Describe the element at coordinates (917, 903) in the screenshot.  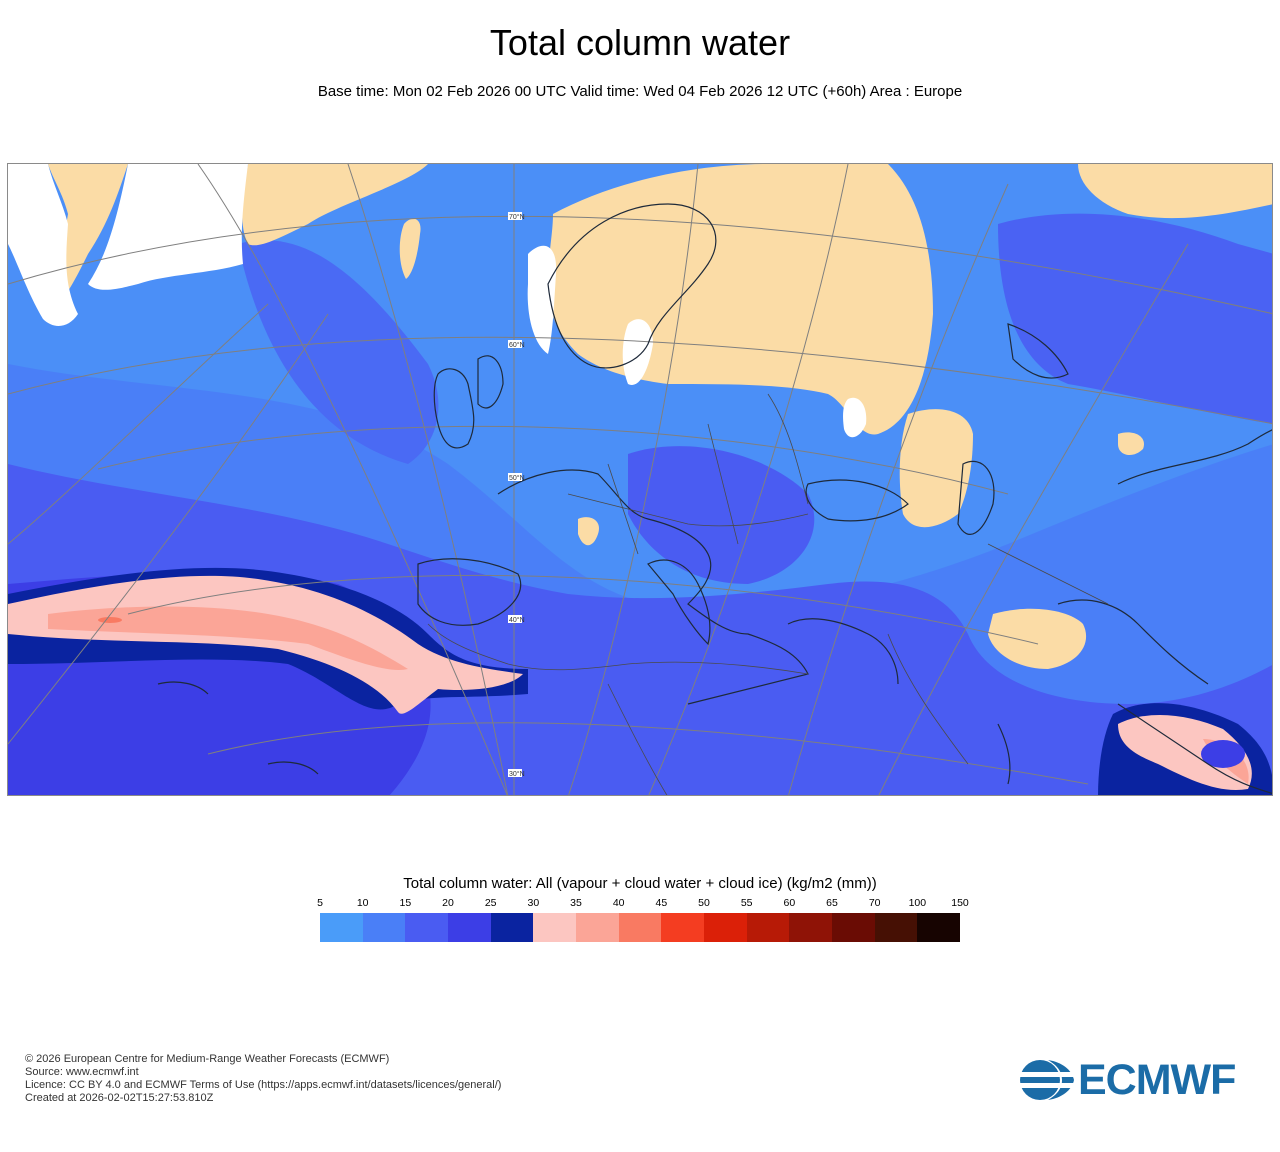
I see `legend-tick-label: 100` at that location.